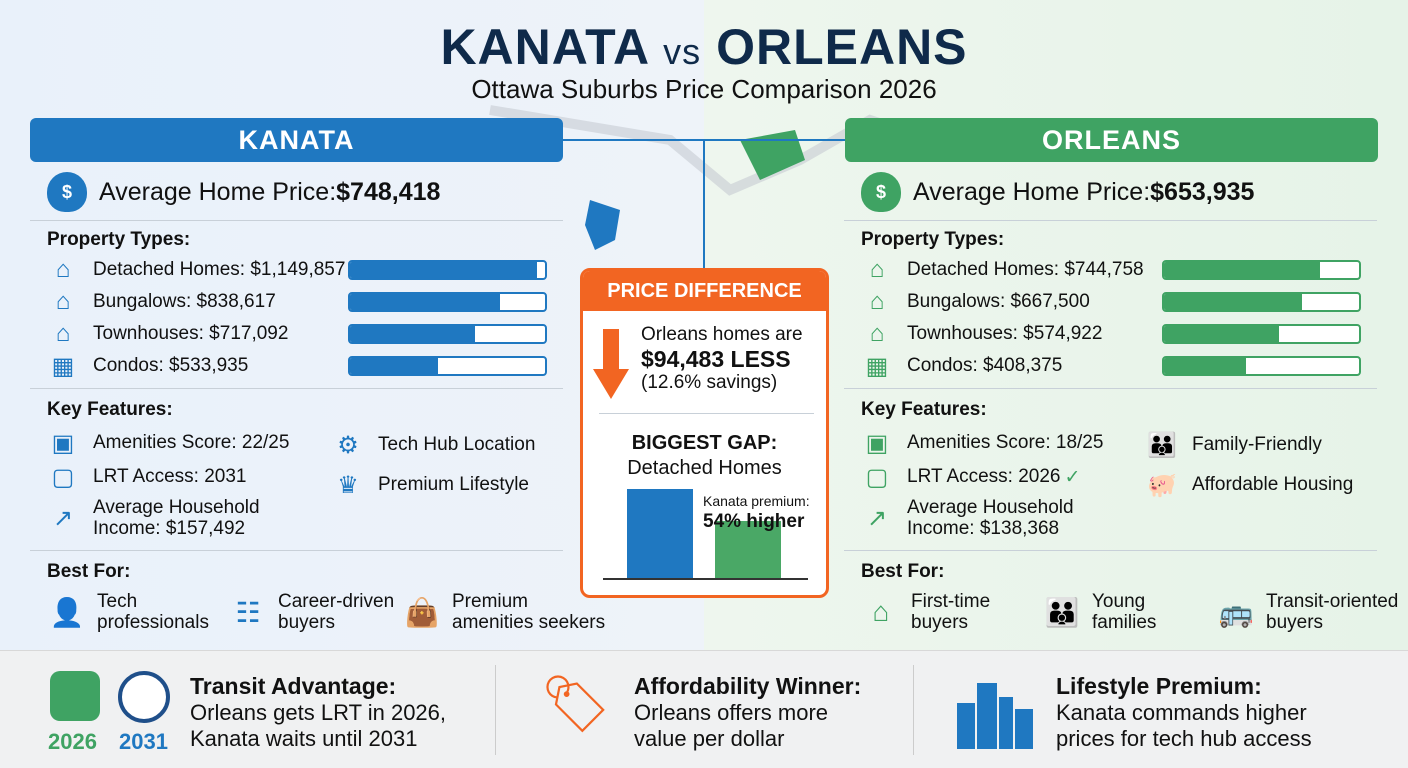 The height and width of the screenshot is (768, 1408). What do you see at coordinates (219, 269) in the screenshot?
I see `property-label: Detached Homes: $1,149,857` at bounding box center [219, 269].